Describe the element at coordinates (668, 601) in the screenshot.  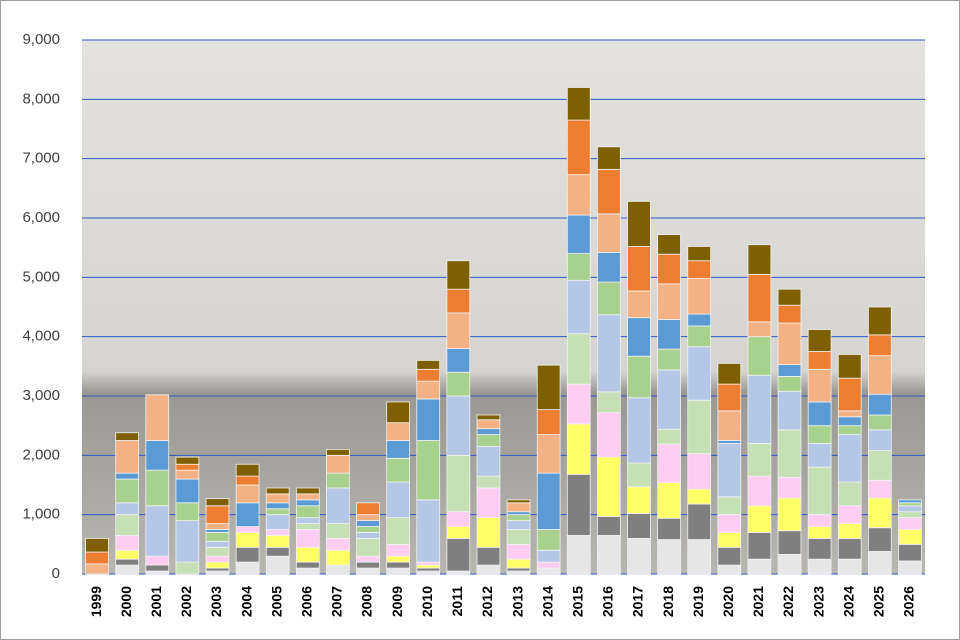
I see `x-tick-label: 2018` at that location.